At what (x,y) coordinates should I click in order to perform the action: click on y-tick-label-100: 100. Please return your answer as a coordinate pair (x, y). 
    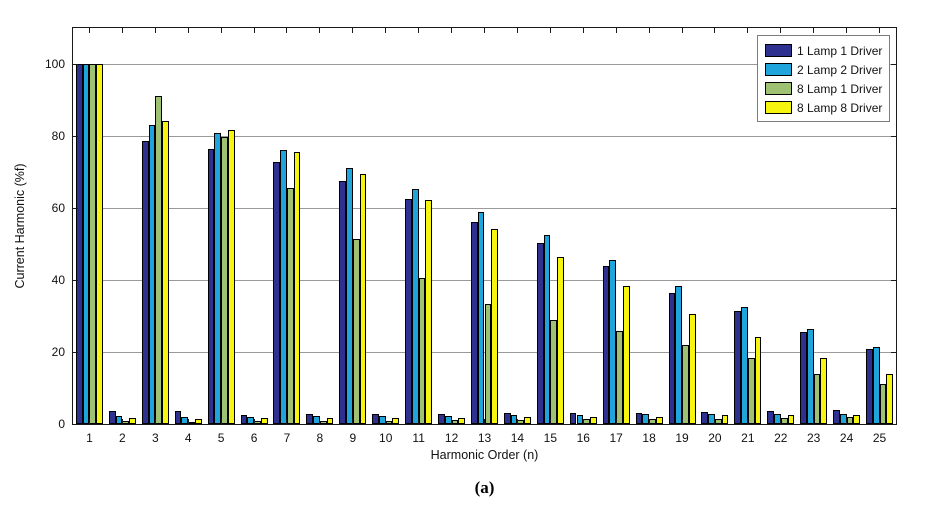
    Looking at the image, I should click on (54, 64).